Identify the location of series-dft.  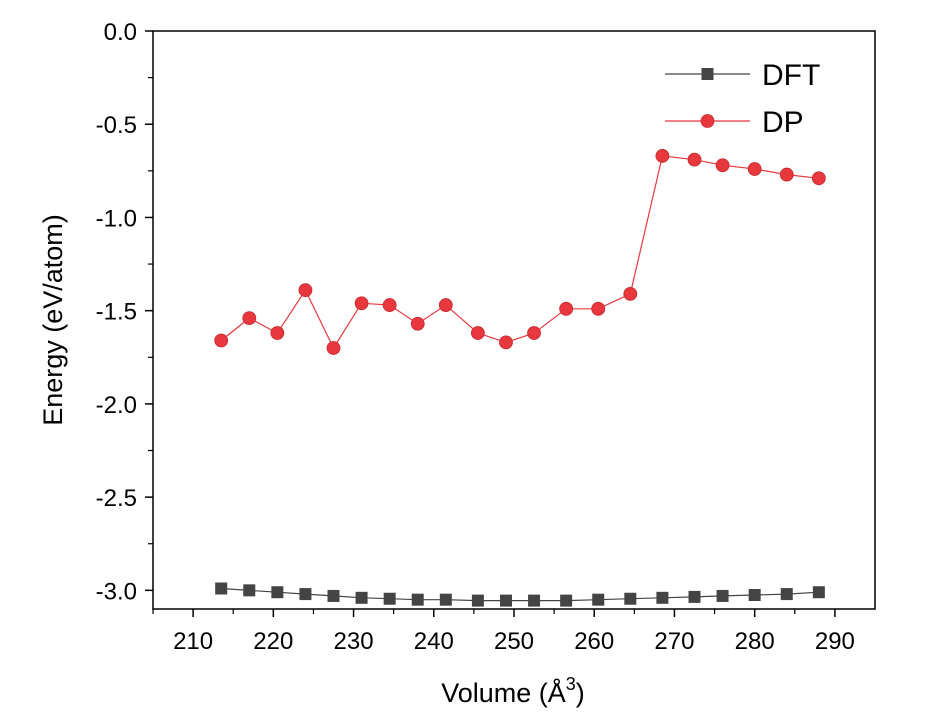
(520, 594).